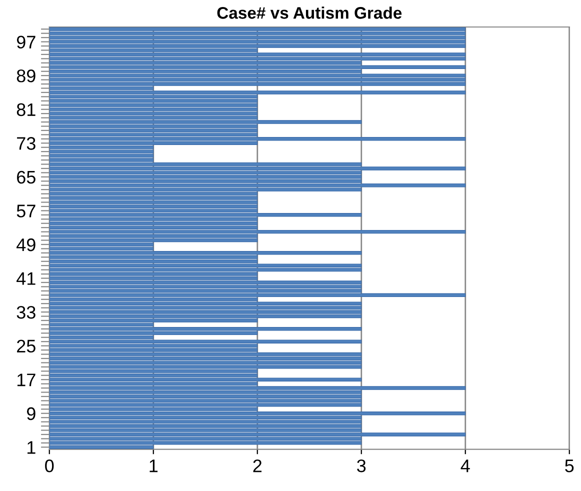 The height and width of the screenshot is (491, 581). Describe the element at coordinates (26, 211) in the screenshot. I see `y-tick-label: 57` at that location.